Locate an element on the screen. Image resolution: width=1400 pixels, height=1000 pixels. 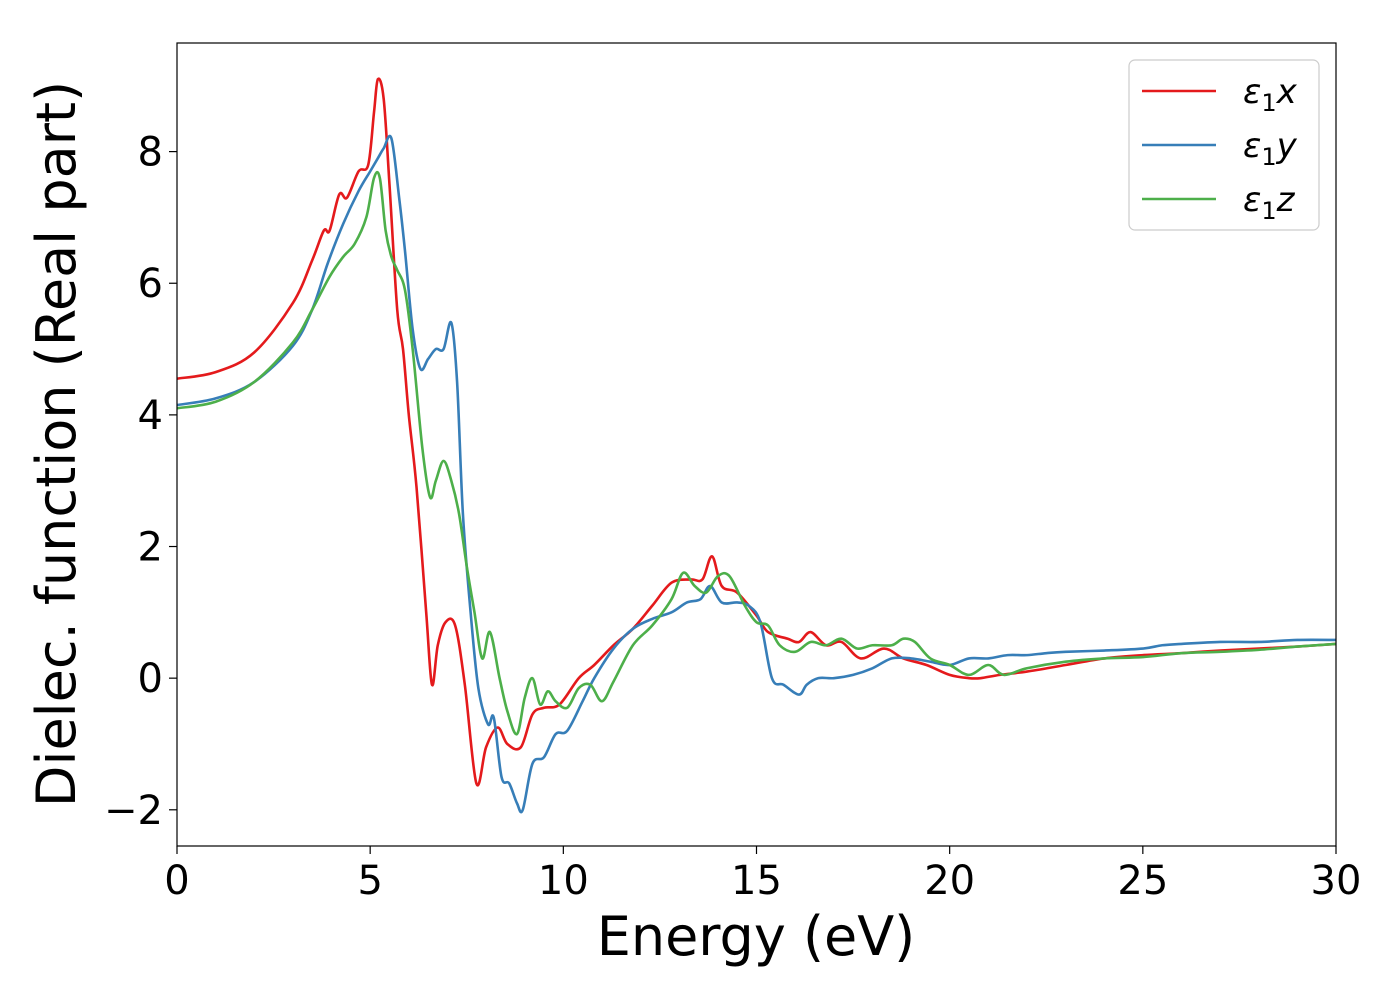
y-tick-label: 4 is located at coordinates (150, 416).